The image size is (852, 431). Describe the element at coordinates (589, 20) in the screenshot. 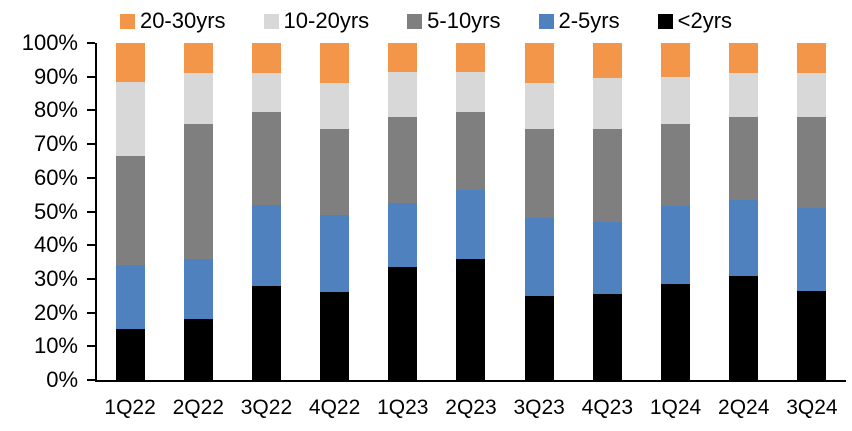

I see `legend-label: 2-5yrs` at that location.